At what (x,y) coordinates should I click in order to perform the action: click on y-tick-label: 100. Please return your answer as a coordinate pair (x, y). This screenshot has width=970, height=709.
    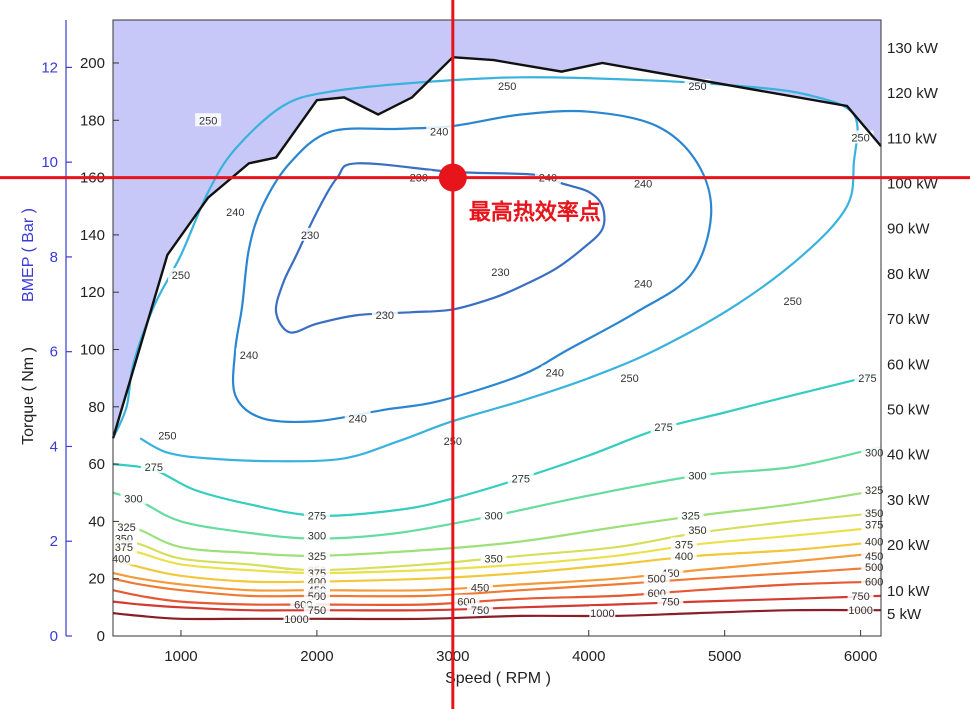
    Looking at the image, I should click on (92, 349).